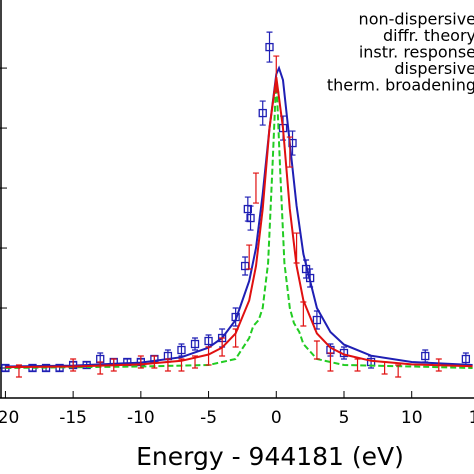 Image resolution: width=474 pixels, height=474 pixels. What do you see at coordinates (416, 19) in the screenshot?
I see `legend-label: non-dispersive` at bounding box center [416, 19].